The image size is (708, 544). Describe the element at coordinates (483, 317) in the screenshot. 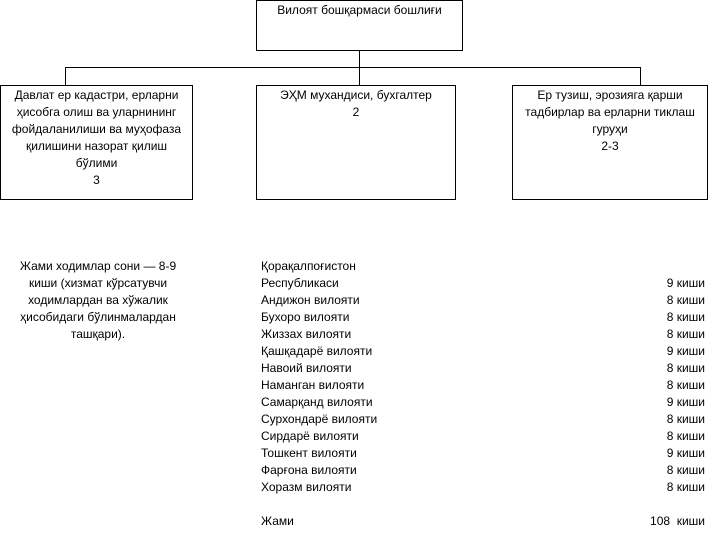

I see `region-row: Бухоро вилояти 8 киши` at that location.